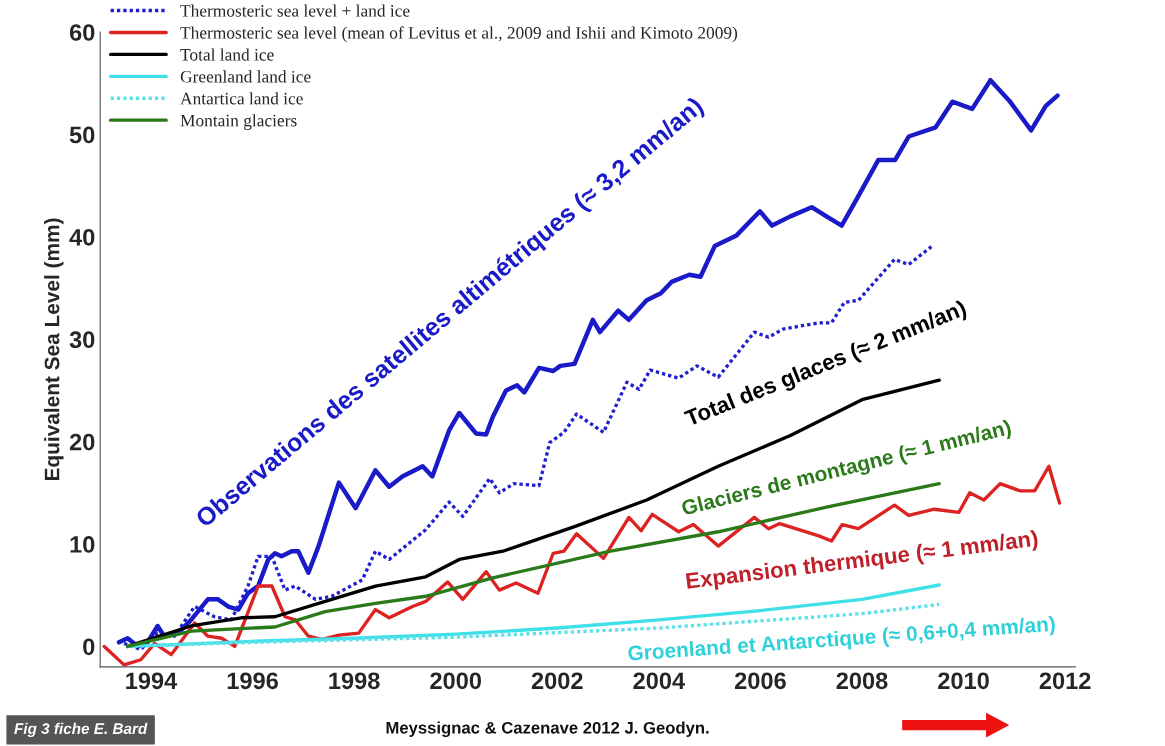 The image size is (1165, 746). What do you see at coordinates (89, 647) in the screenshot?
I see `y-tick-label: 0` at bounding box center [89, 647].